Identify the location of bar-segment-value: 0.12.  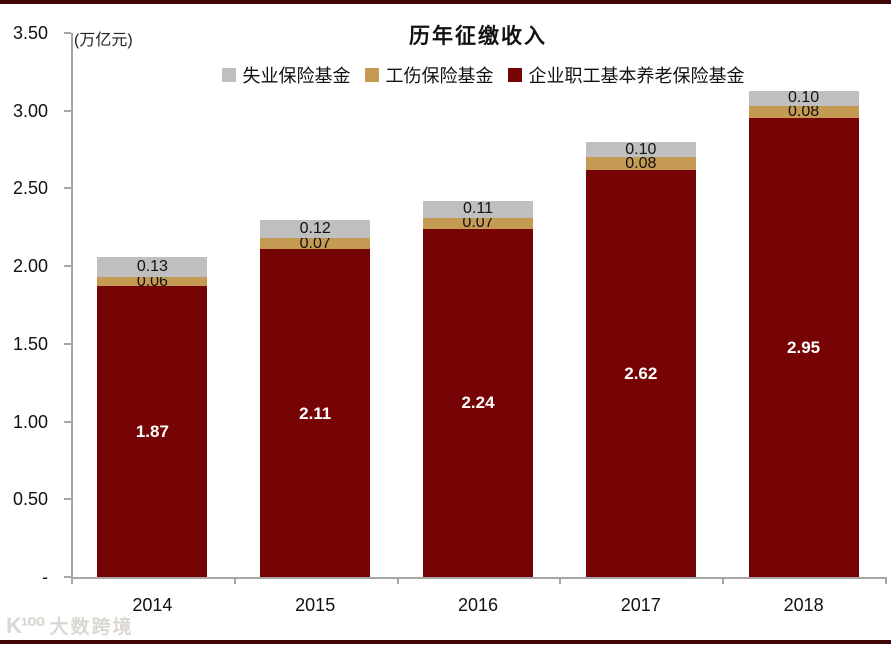
(315, 228).